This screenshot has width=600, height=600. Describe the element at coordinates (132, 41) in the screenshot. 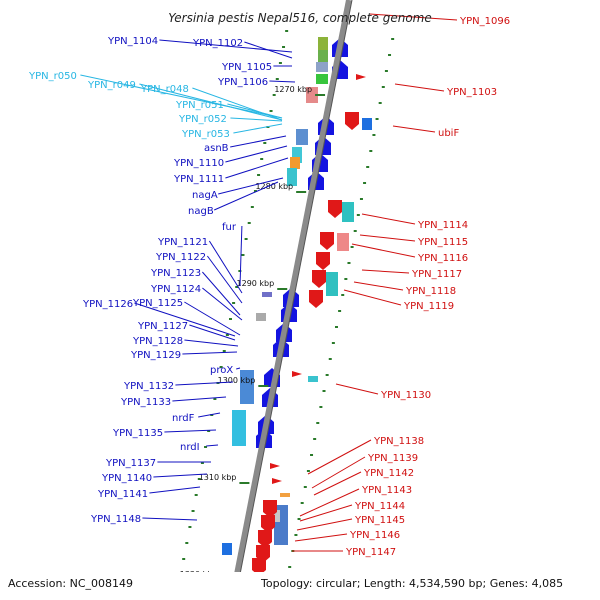

I see `left-label-ypn_1104: YPN_1104` at that location.